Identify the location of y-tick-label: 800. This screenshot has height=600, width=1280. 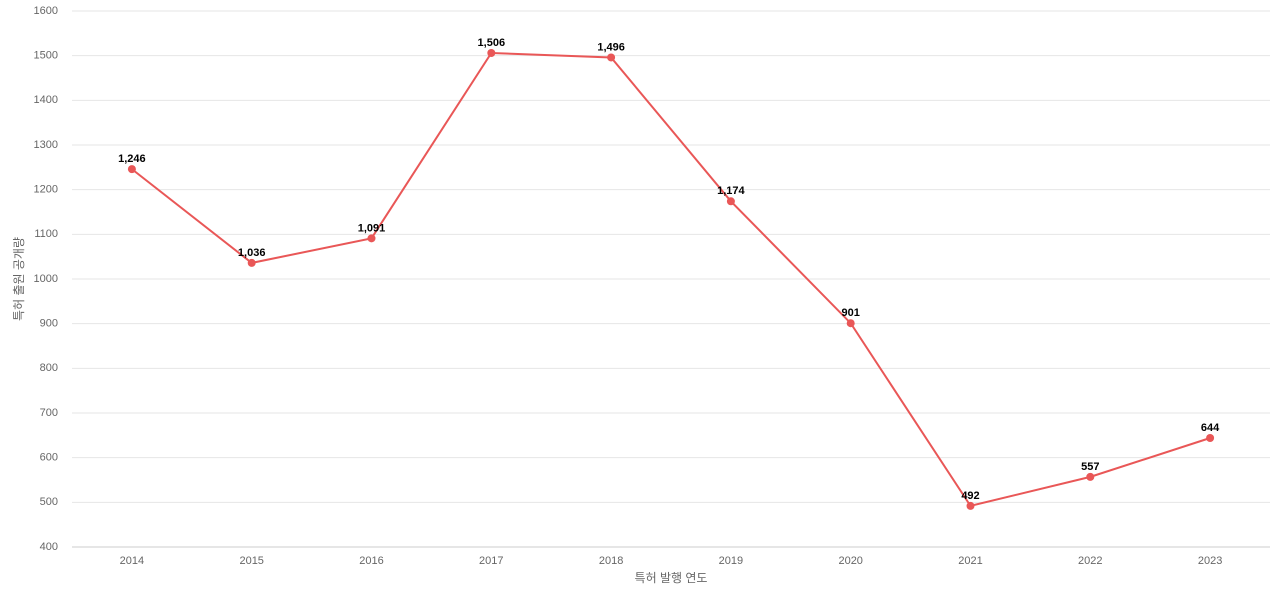
(49, 368).